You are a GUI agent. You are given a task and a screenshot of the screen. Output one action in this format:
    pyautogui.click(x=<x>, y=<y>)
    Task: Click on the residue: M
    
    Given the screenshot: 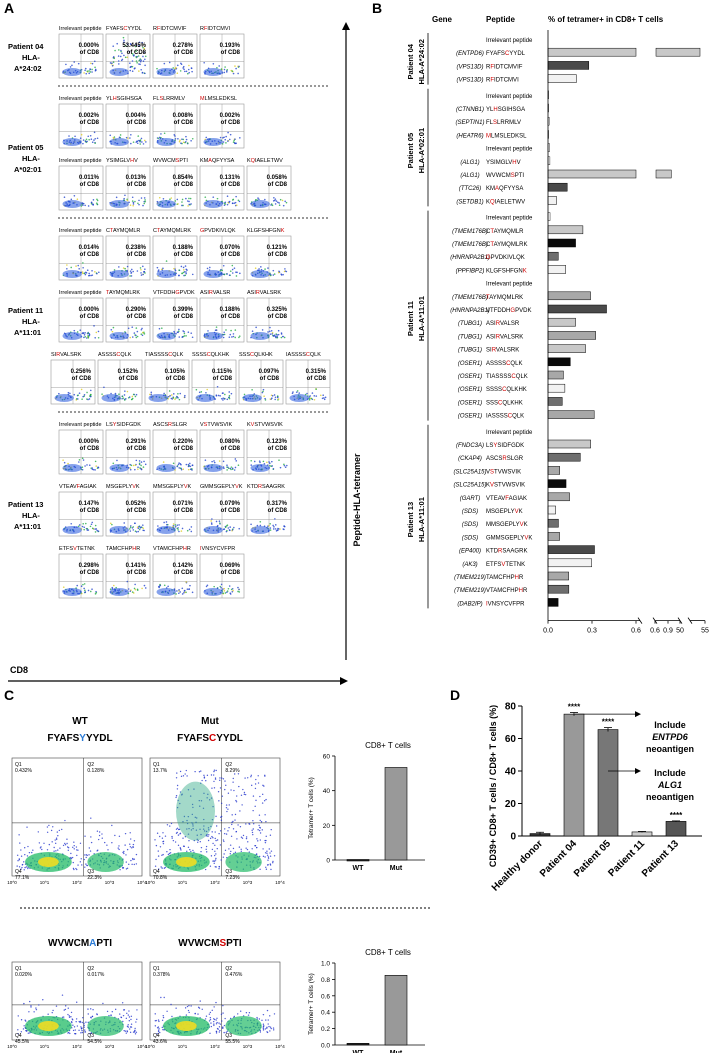 What is the action you would take?
    pyautogui.click(x=115, y=549)
    